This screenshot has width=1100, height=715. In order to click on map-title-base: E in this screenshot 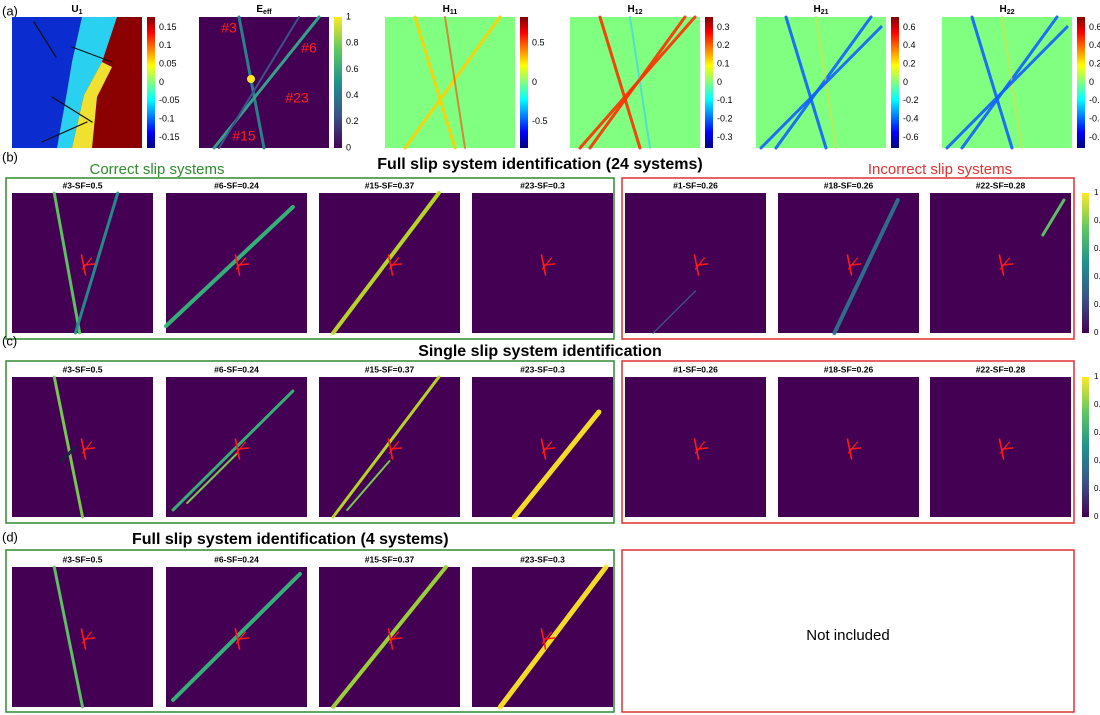, I will do `click(259, 9)`.